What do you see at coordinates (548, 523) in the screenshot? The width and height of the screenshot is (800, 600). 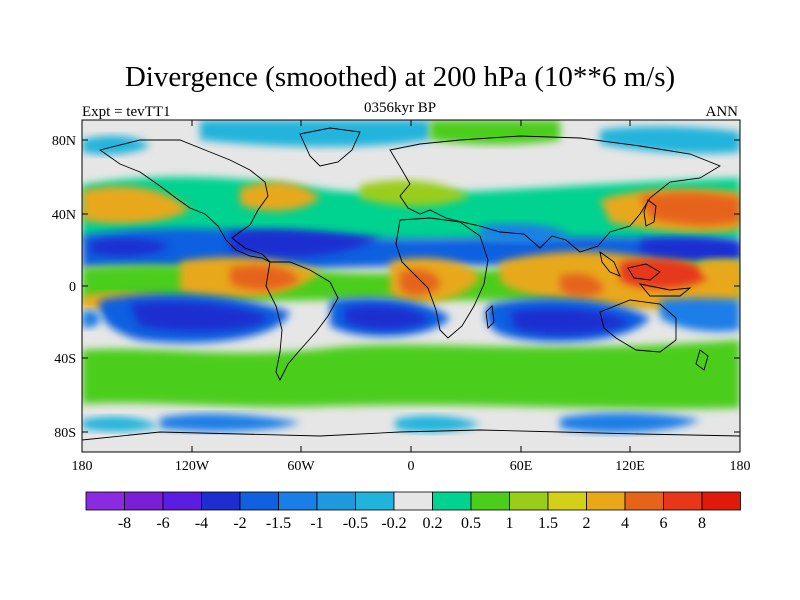 I see `colorbar-label: 1.5` at bounding box center [548, 523].